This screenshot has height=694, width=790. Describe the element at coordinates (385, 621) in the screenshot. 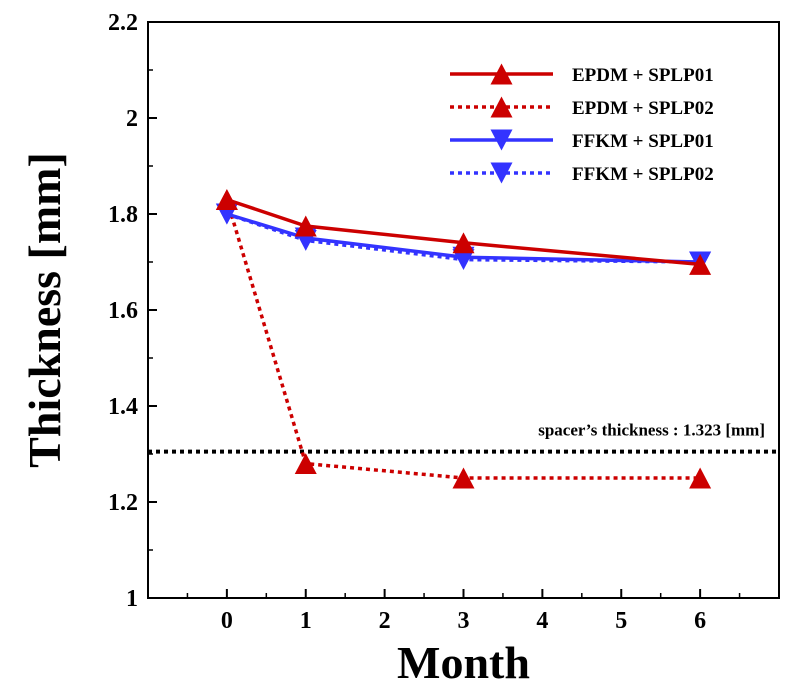

I see `x-tick-label: 2` at that location.